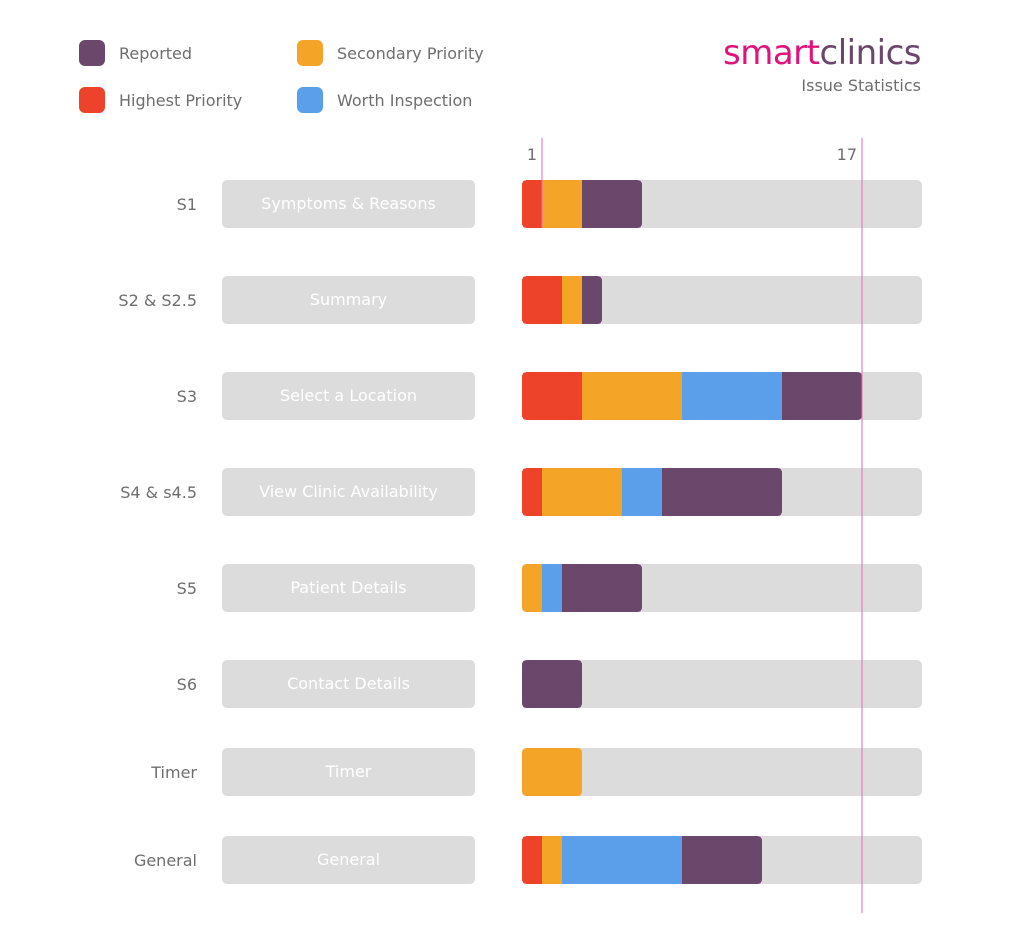  I want to click on brand: smartclinics Issue Statistics, so click(822, 64).